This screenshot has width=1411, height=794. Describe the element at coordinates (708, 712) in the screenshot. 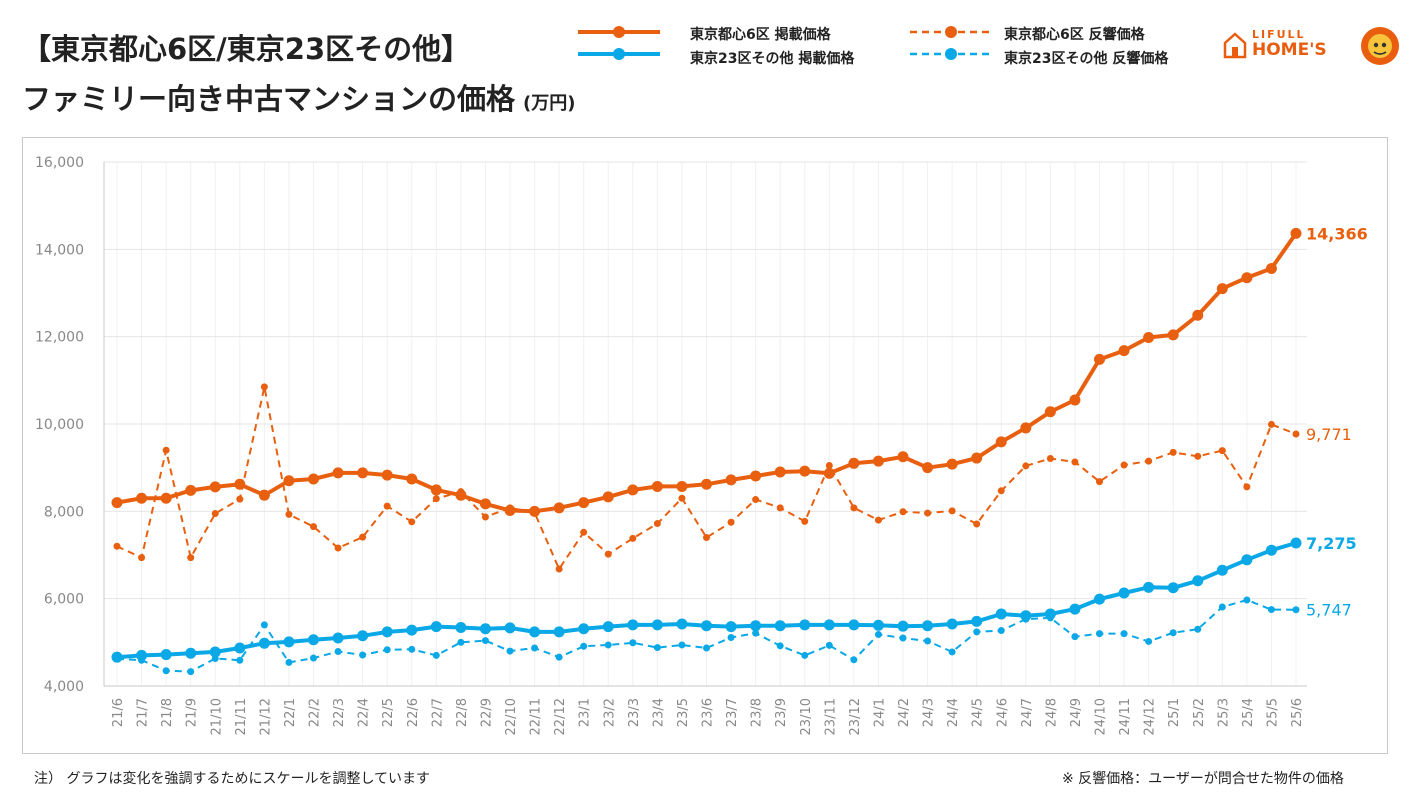

I see `x-tick-label: 23/6` at that location.